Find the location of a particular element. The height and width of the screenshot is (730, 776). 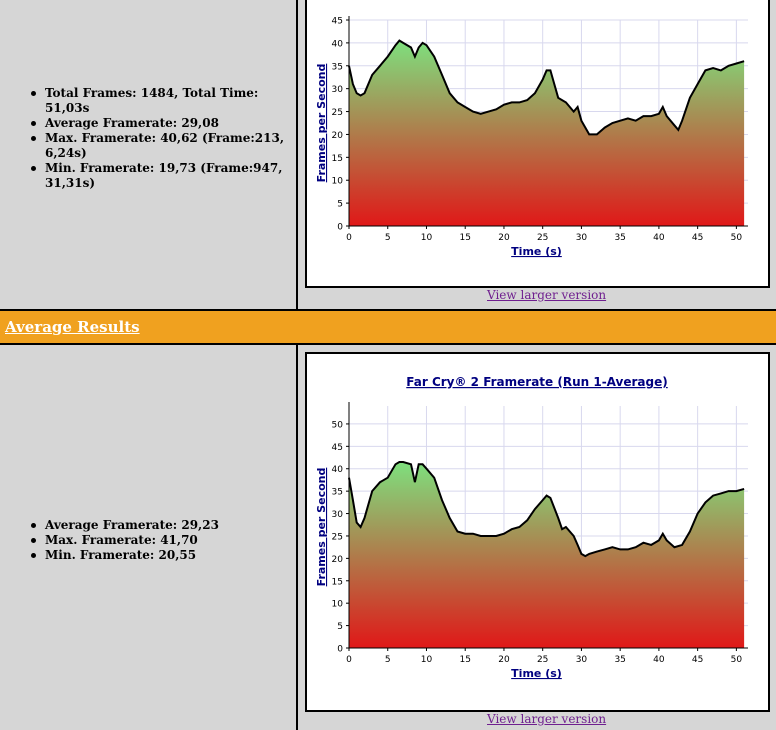

chart-title: Far Cry® 2 Framerate (Run 1-Average) is located at coordinates (536, 382).